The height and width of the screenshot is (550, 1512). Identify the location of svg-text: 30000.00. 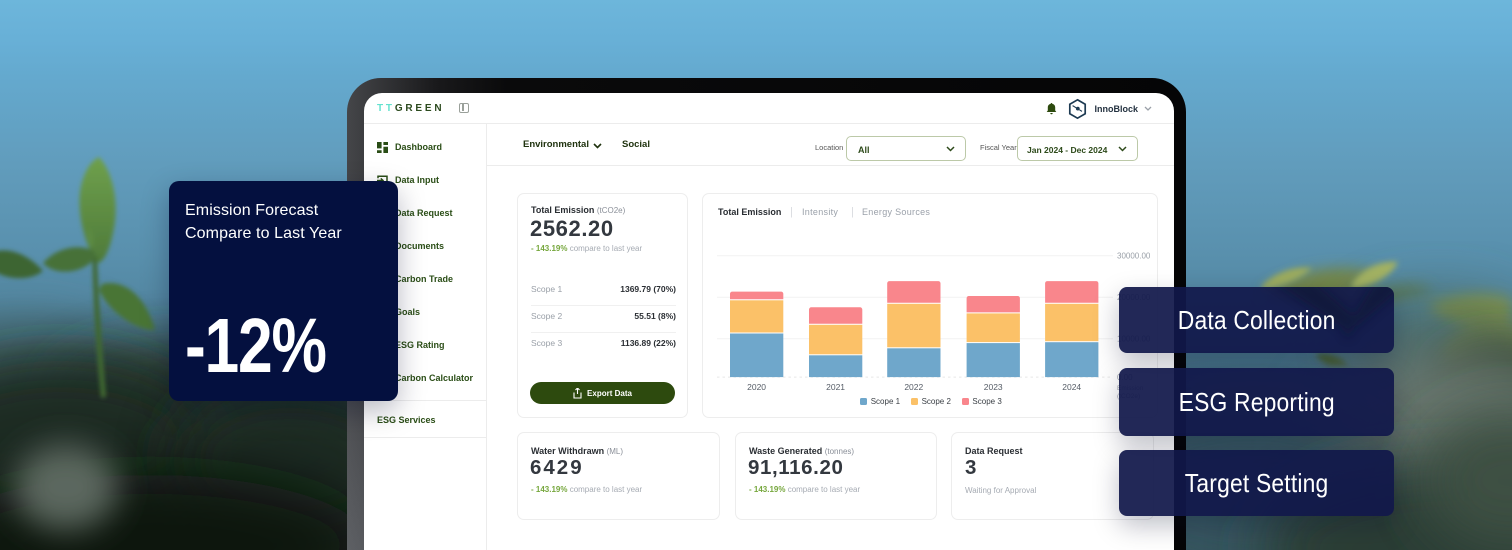
(1134, 256).